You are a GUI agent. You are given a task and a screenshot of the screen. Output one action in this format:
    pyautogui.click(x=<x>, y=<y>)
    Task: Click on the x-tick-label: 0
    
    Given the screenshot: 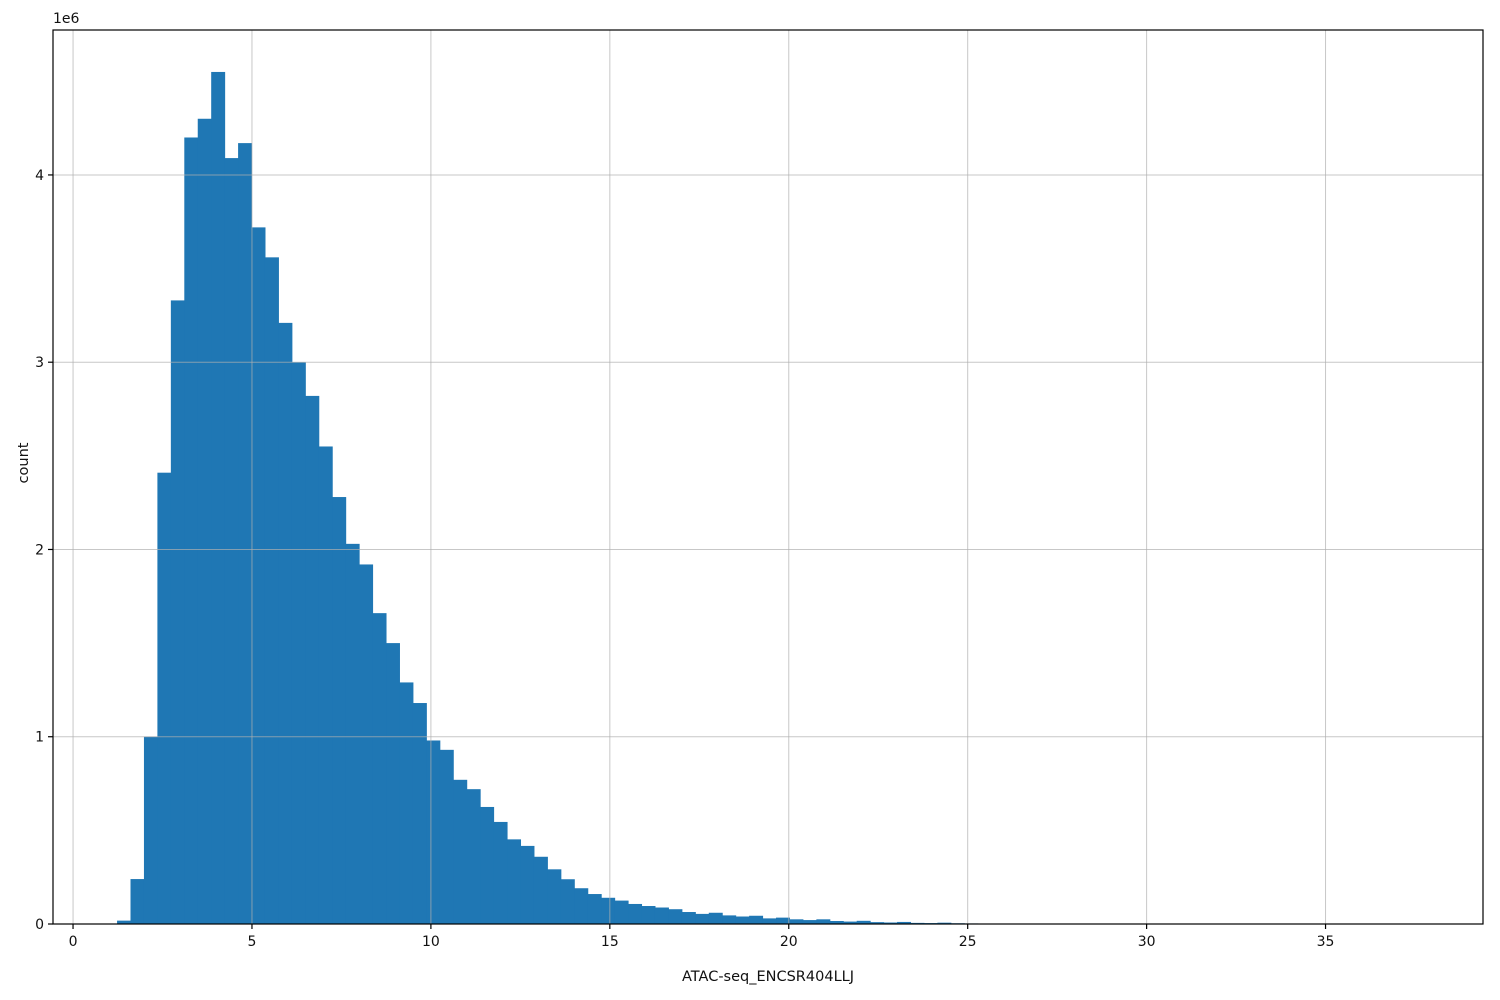 What is the action you would take?
    pyautogui.click(x=73, y=942)
    